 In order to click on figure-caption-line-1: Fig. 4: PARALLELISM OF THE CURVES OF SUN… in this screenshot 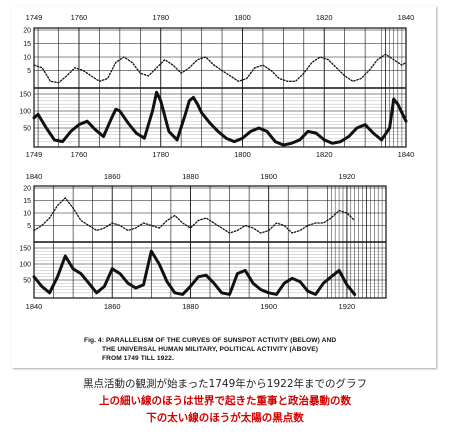, I will do `click(210, 340)`.